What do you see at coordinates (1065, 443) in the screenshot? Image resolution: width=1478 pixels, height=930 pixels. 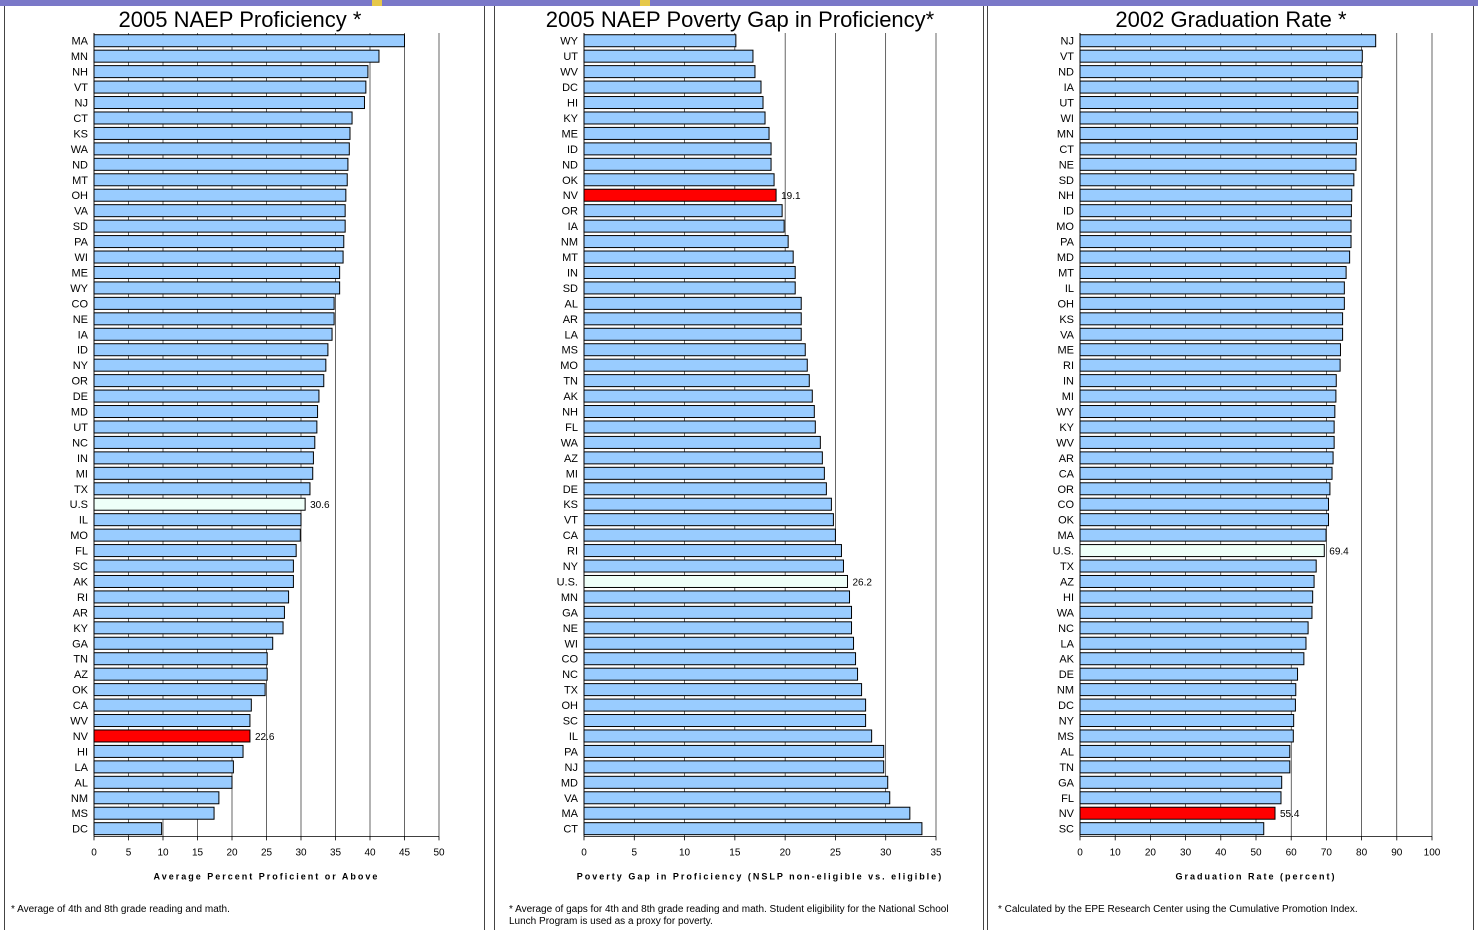 I see `category-label: WV` at bounding box center [1065, 443].